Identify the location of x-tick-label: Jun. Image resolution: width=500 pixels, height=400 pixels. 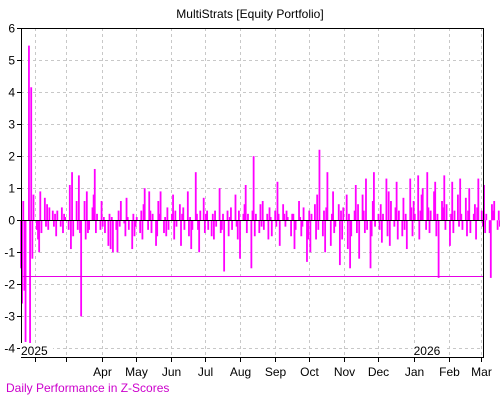
(171, 372).